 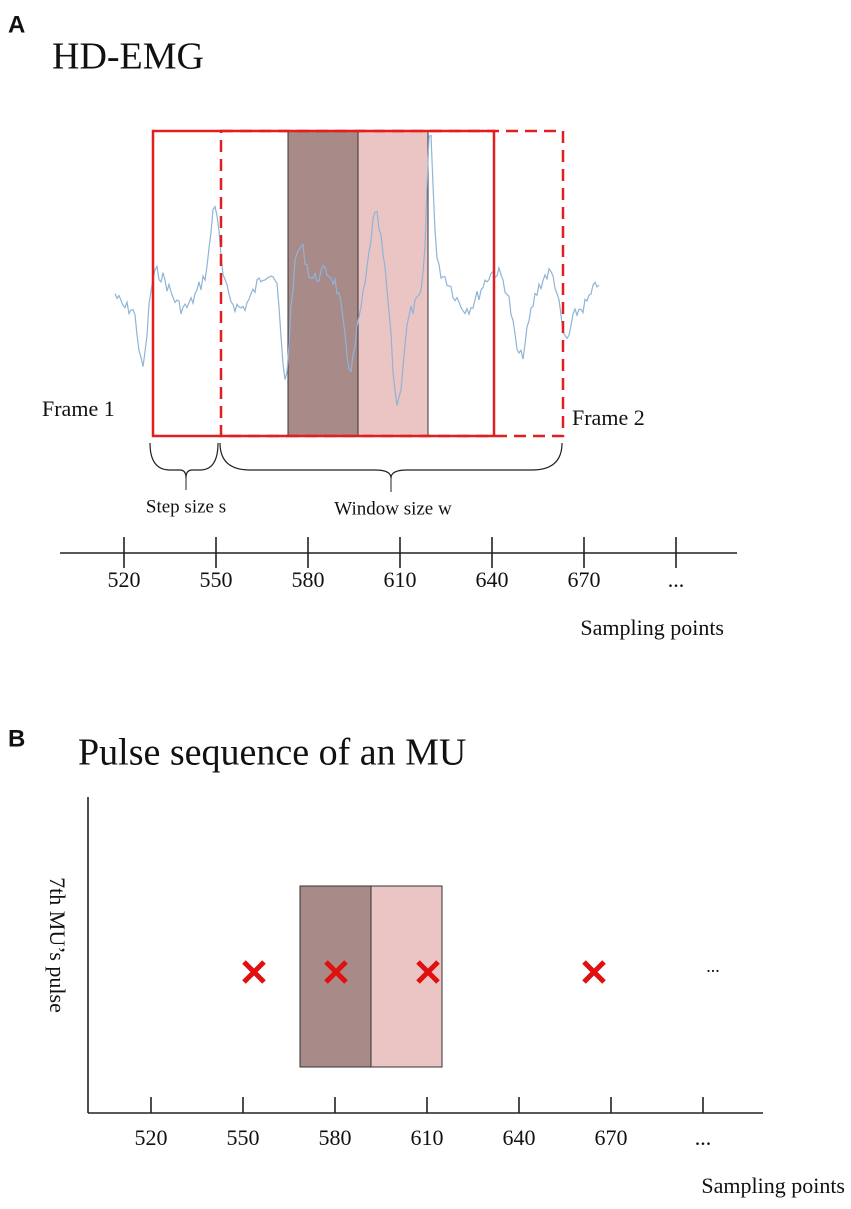 I want to click on emg-signal, so click(x=357, y=270).